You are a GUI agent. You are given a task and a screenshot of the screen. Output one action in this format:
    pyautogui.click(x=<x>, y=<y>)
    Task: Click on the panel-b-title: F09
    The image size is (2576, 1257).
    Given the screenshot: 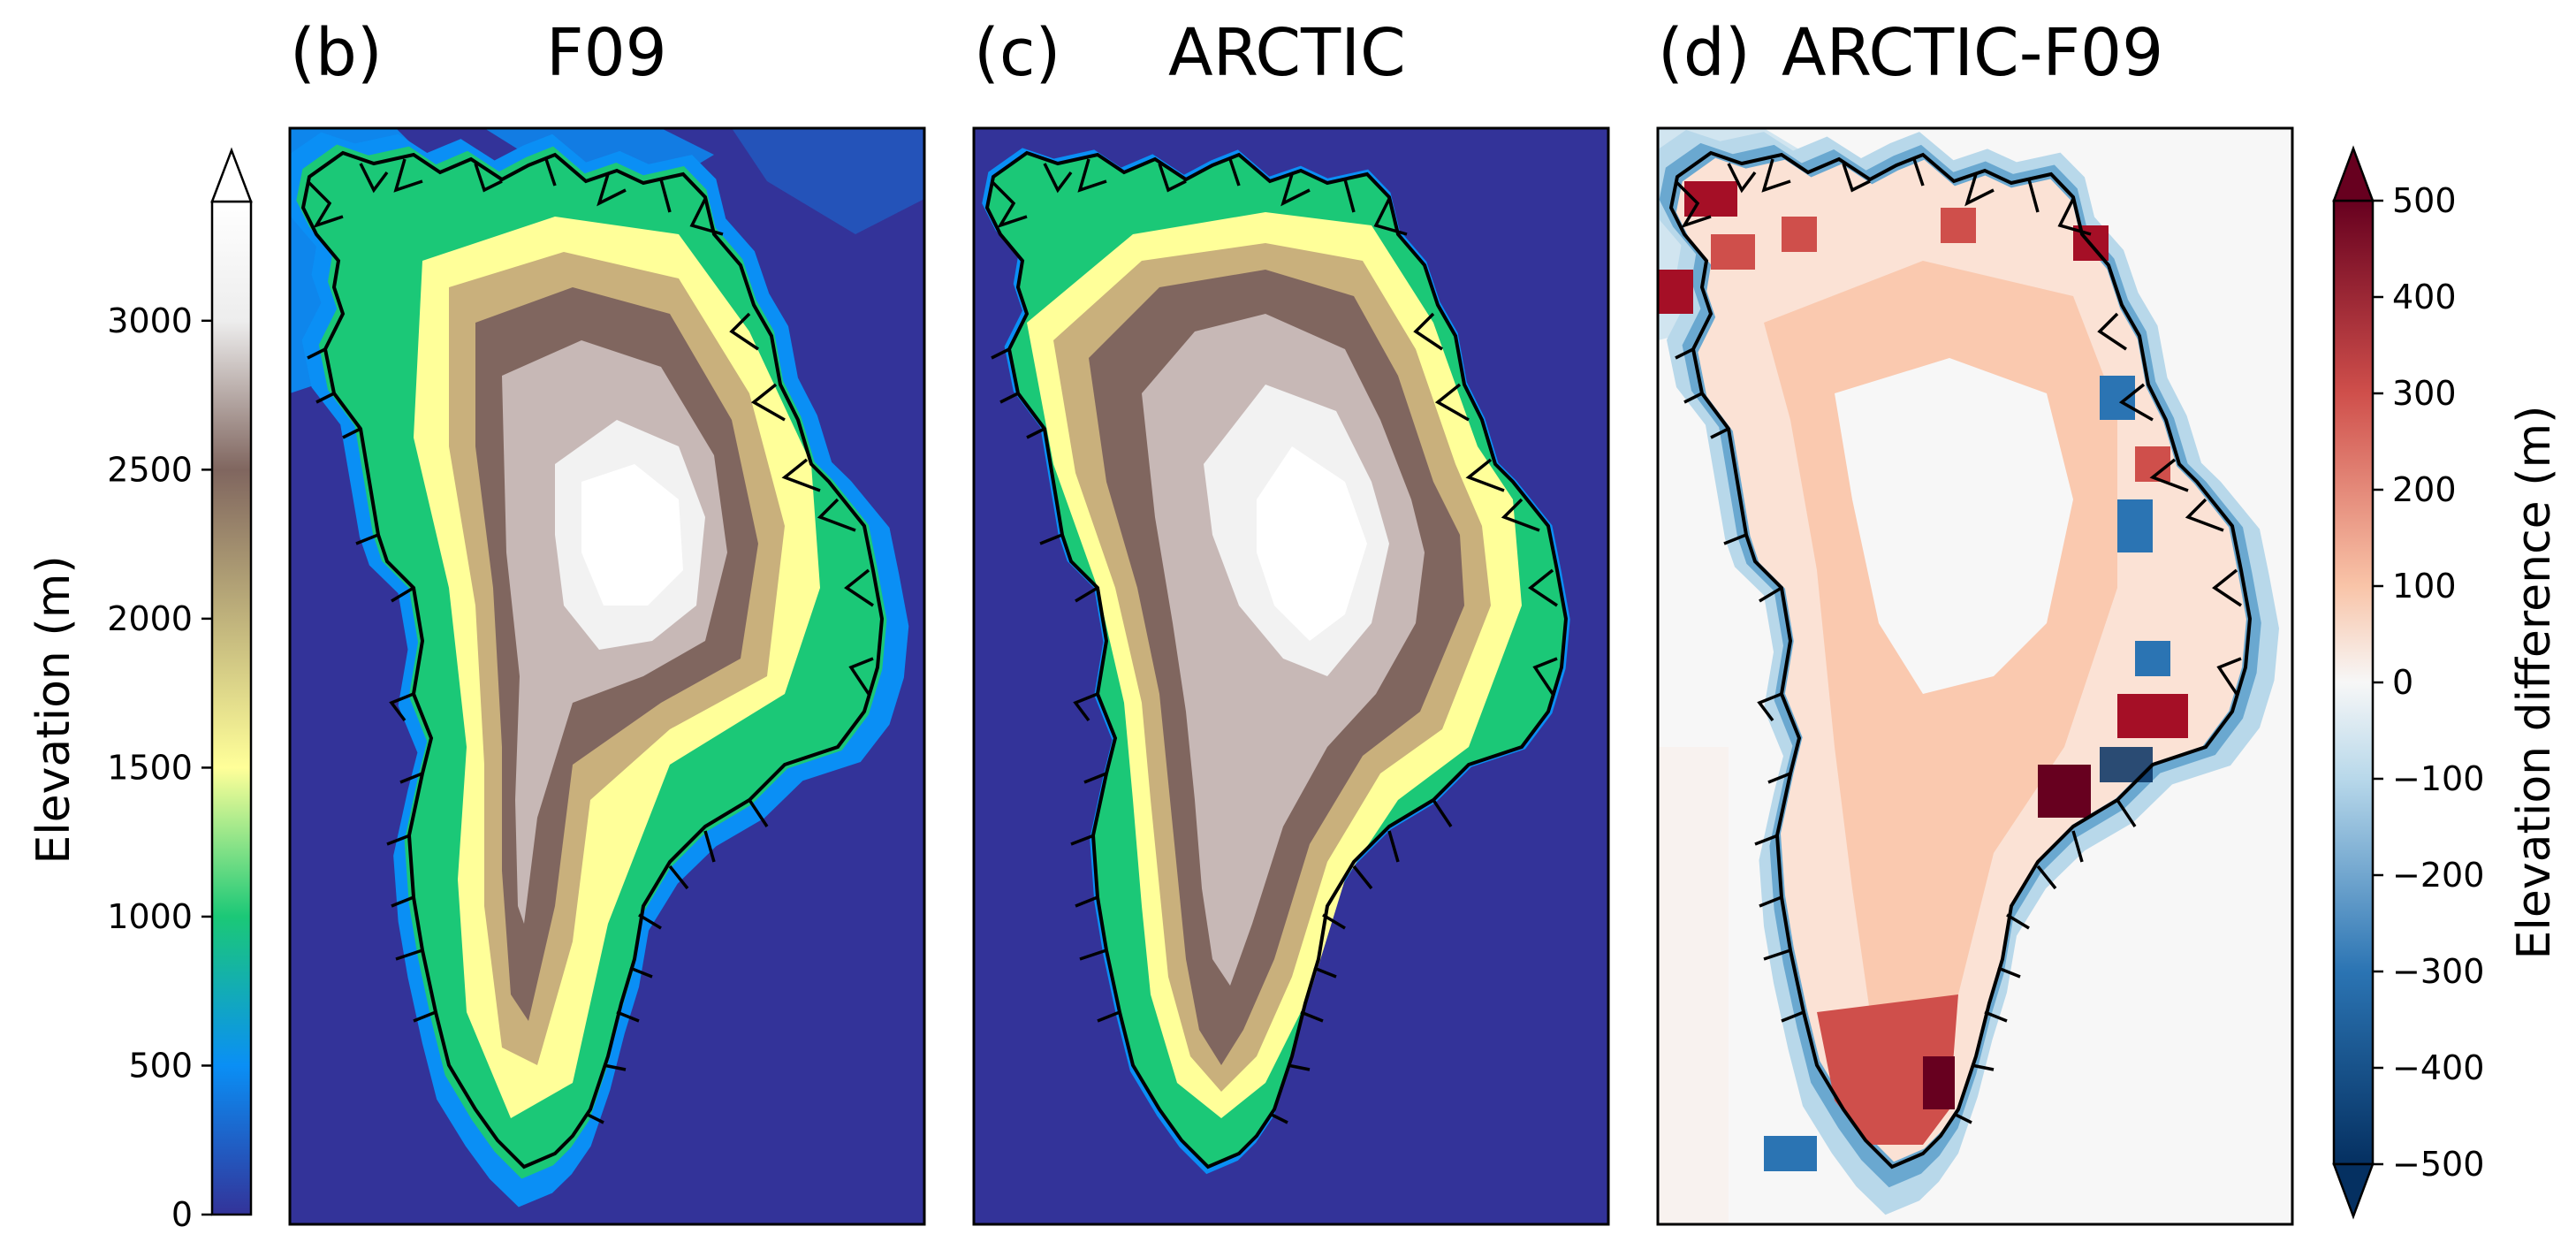 What is the action you would take?
    pyautogui.click(x=606, y=53)
    